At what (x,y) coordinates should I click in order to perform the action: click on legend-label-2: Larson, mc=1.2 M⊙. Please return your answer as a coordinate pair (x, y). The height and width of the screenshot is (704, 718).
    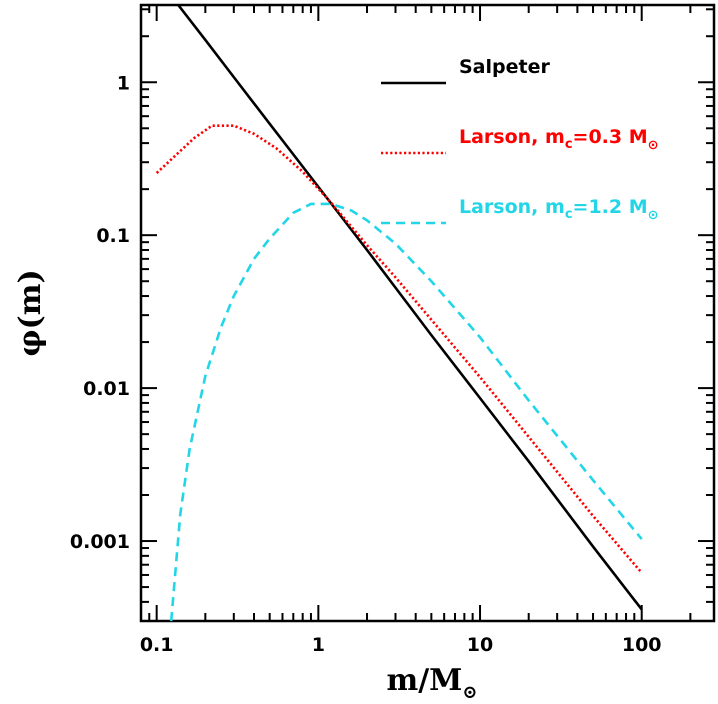
    Looking at the image, I should click on (559, 209).